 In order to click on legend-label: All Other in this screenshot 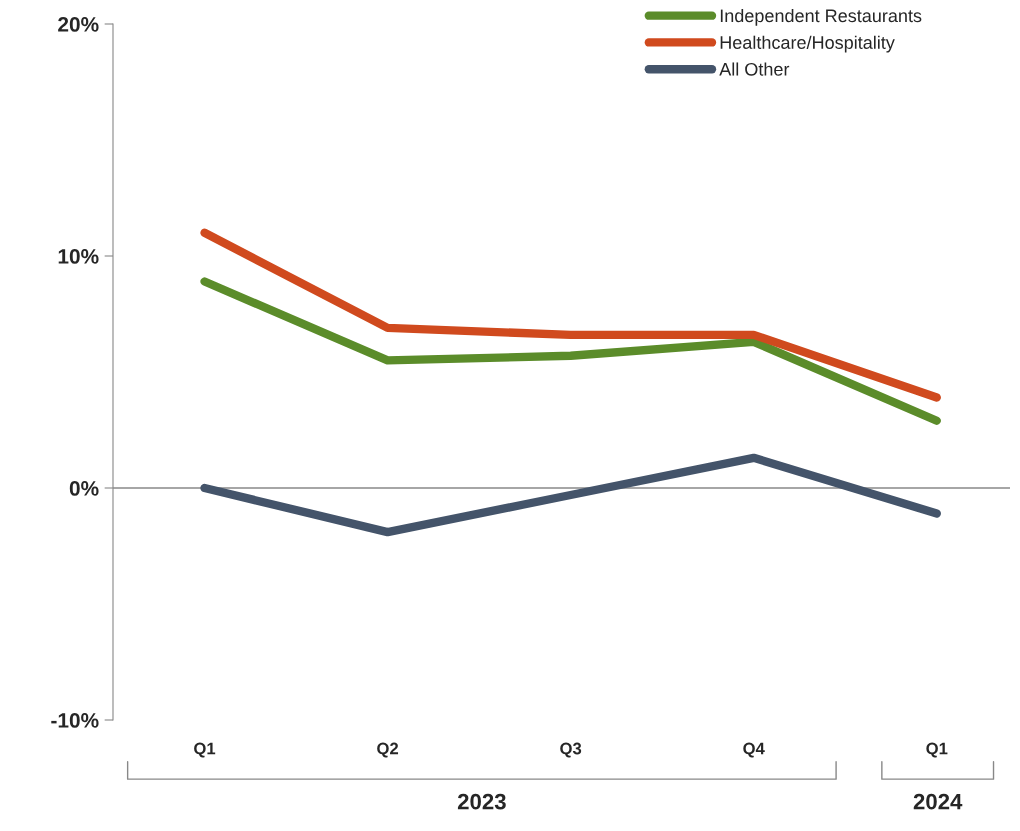, I will do `click(754, 69)`.